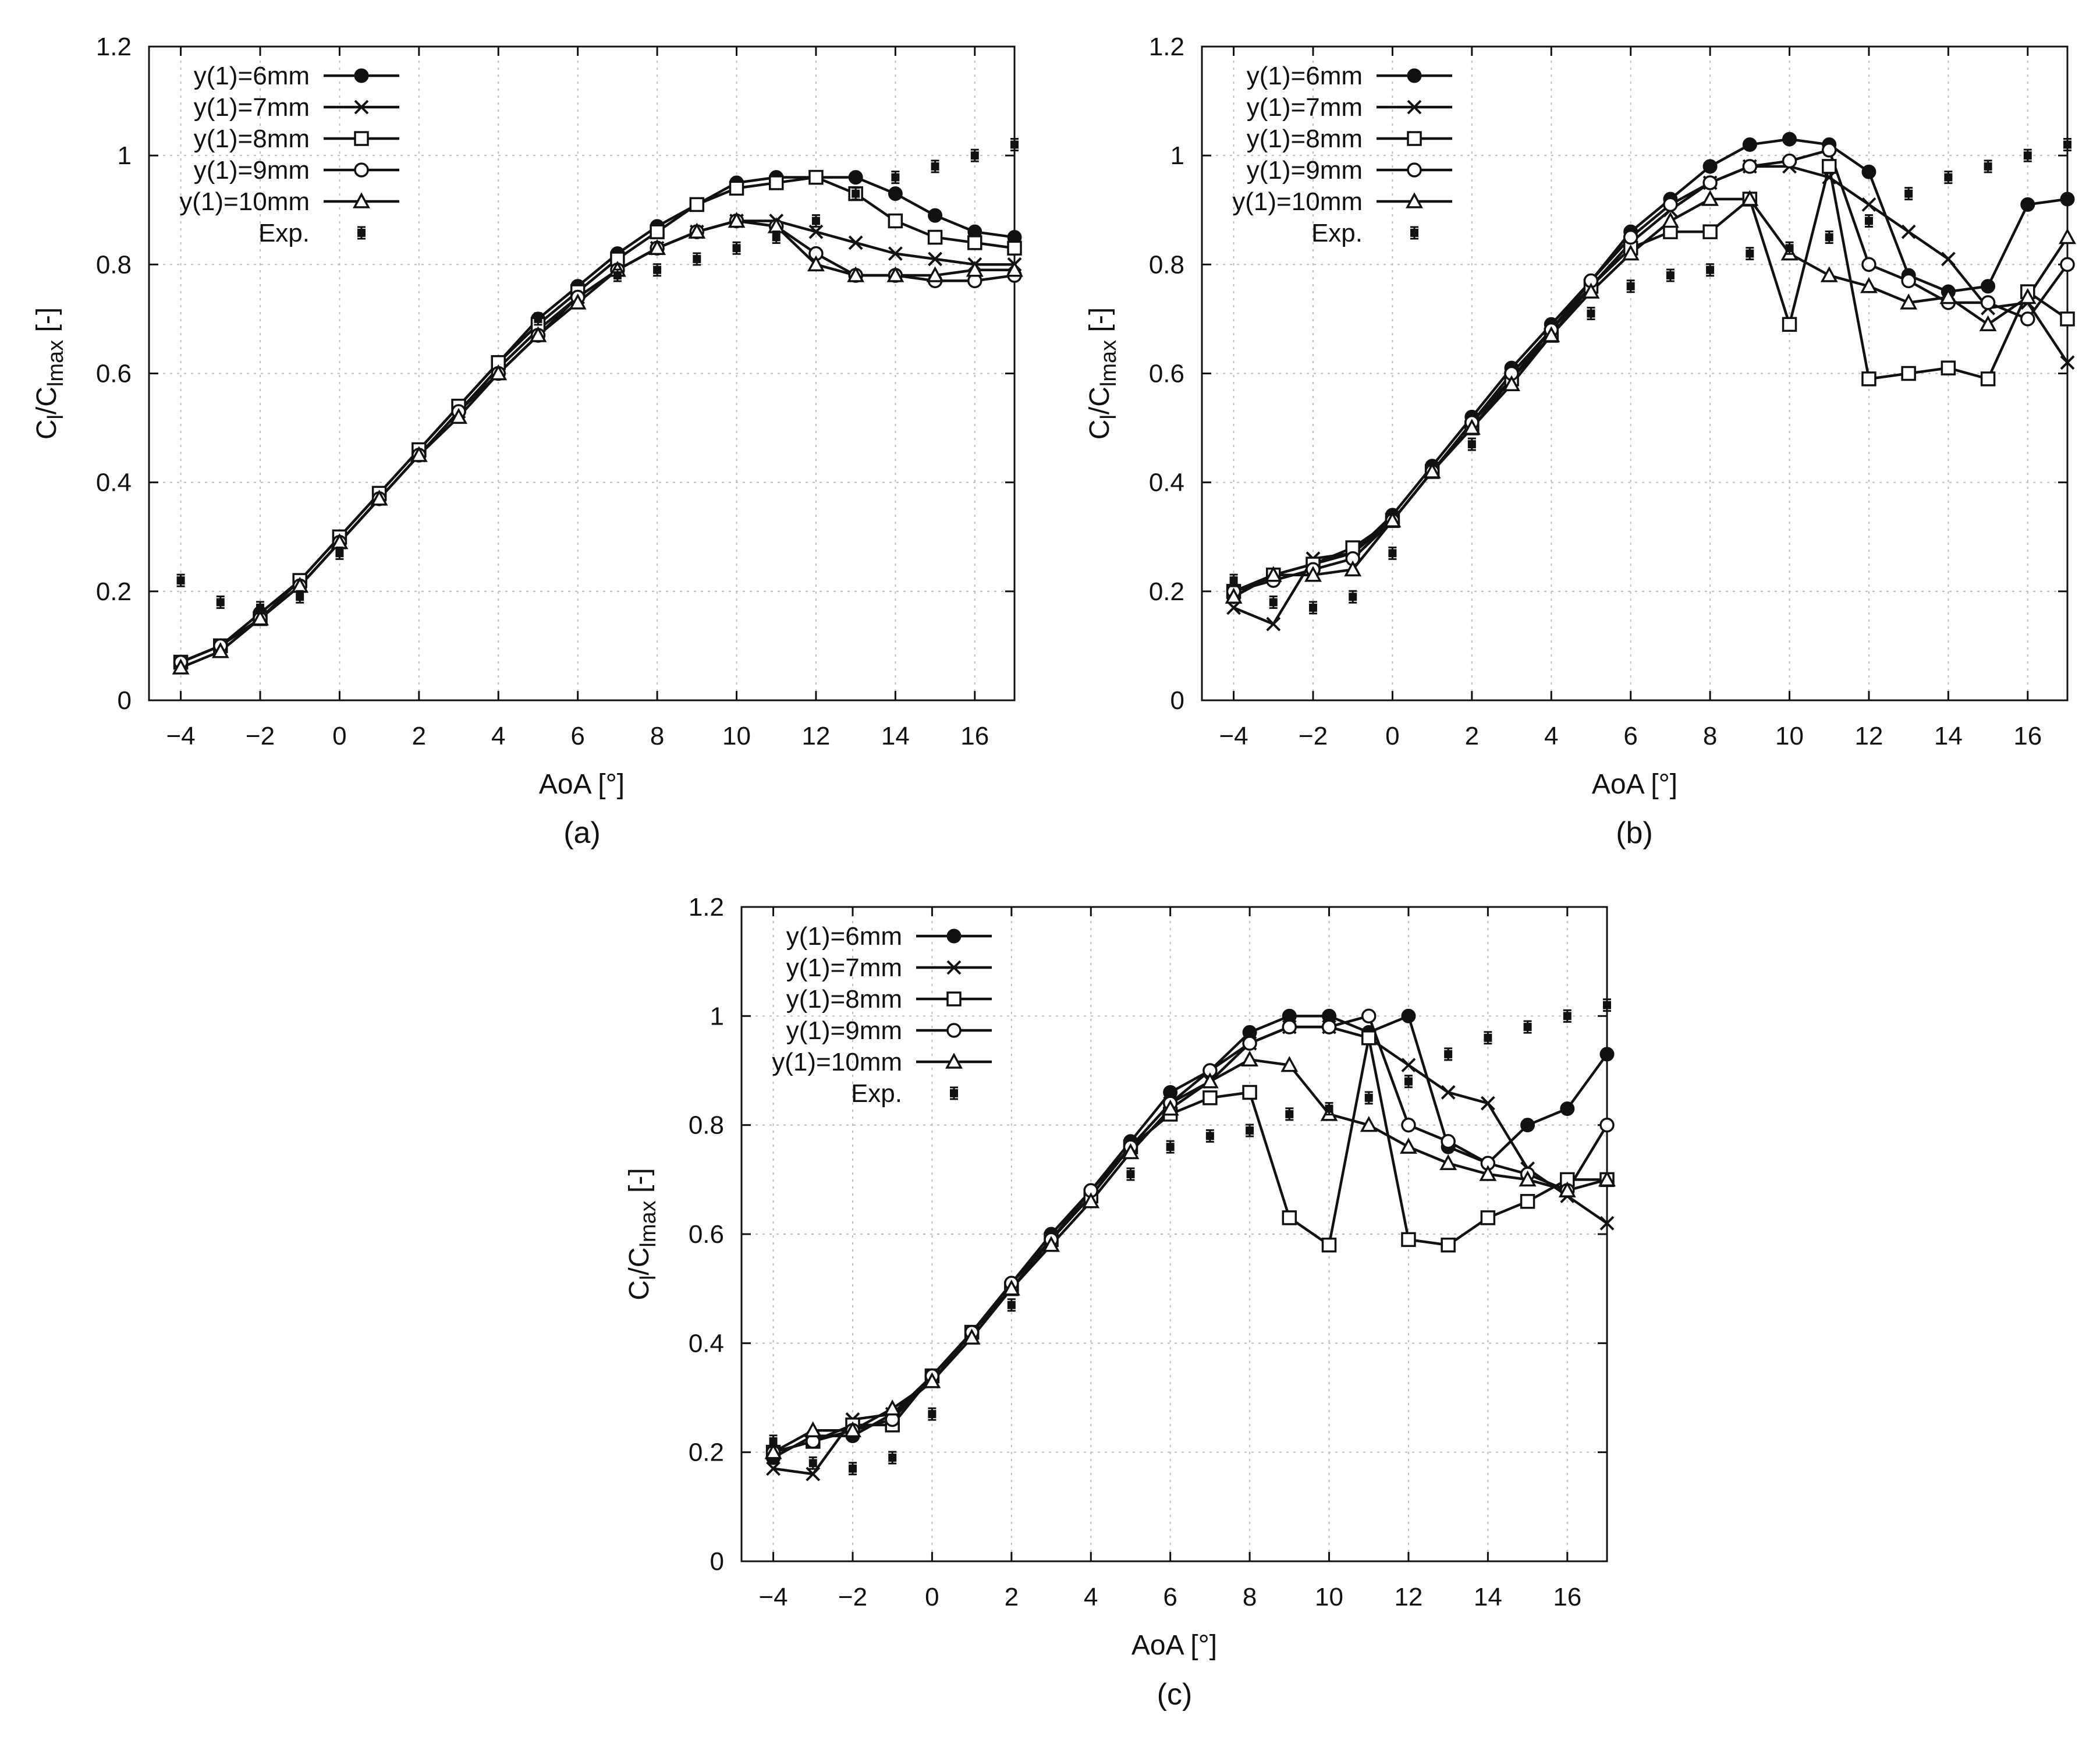 This screenshot has width=2100, height=1740. I want to click on y-tick-label: 1.2, so click(1166, 47).